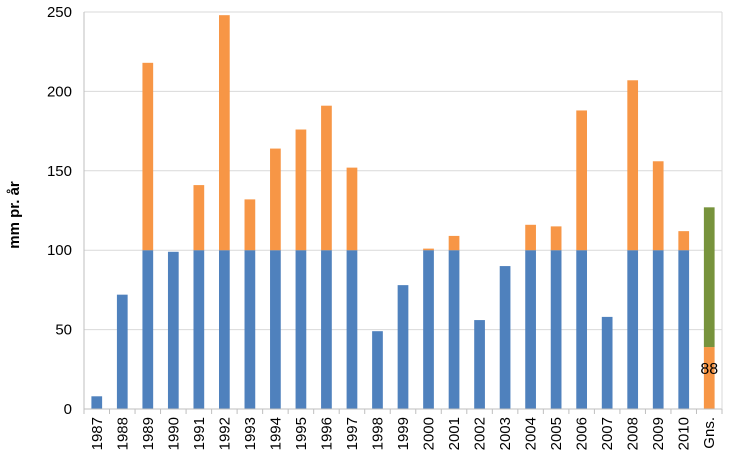 The height and width of the screenshot is (475, 731). What do you see at coordinates (607, 433) in the screenshot?
I see `x-tick-label: 2007` at bounding box center [607, 433].